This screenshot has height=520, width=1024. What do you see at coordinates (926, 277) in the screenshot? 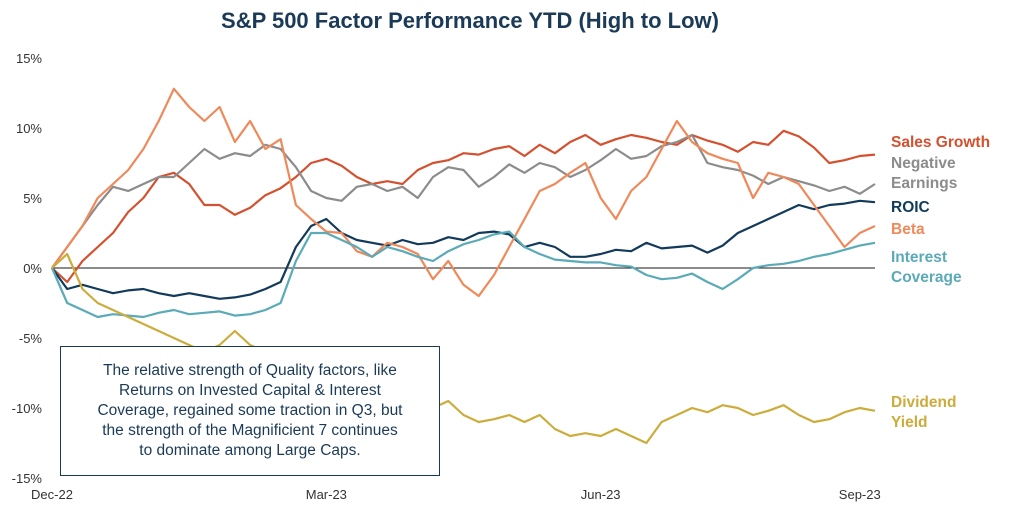
I see `series-label: Coverage` at bounding box center [926, 277].